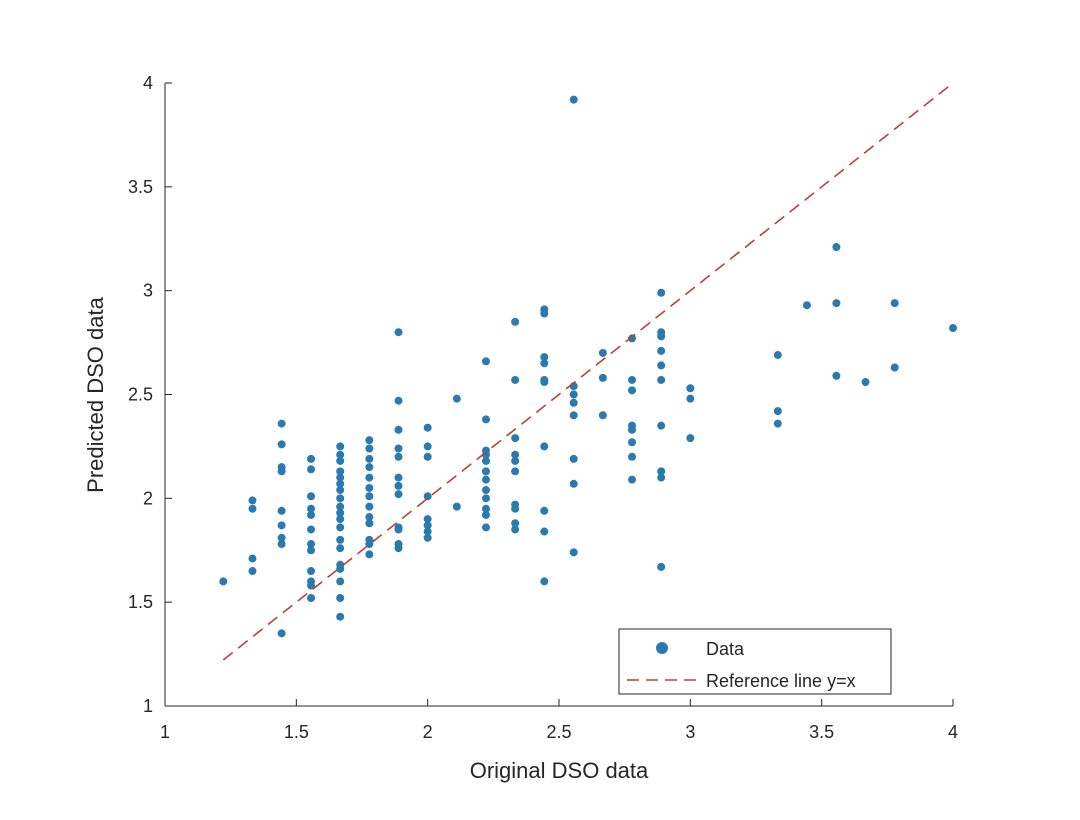 Image resolution: width=1080 pixels, height=820 pixels. What do you see at coordinates (662, 648) in the screenshot?
I see `legend-marker-data` at bounding box center [662, 648].